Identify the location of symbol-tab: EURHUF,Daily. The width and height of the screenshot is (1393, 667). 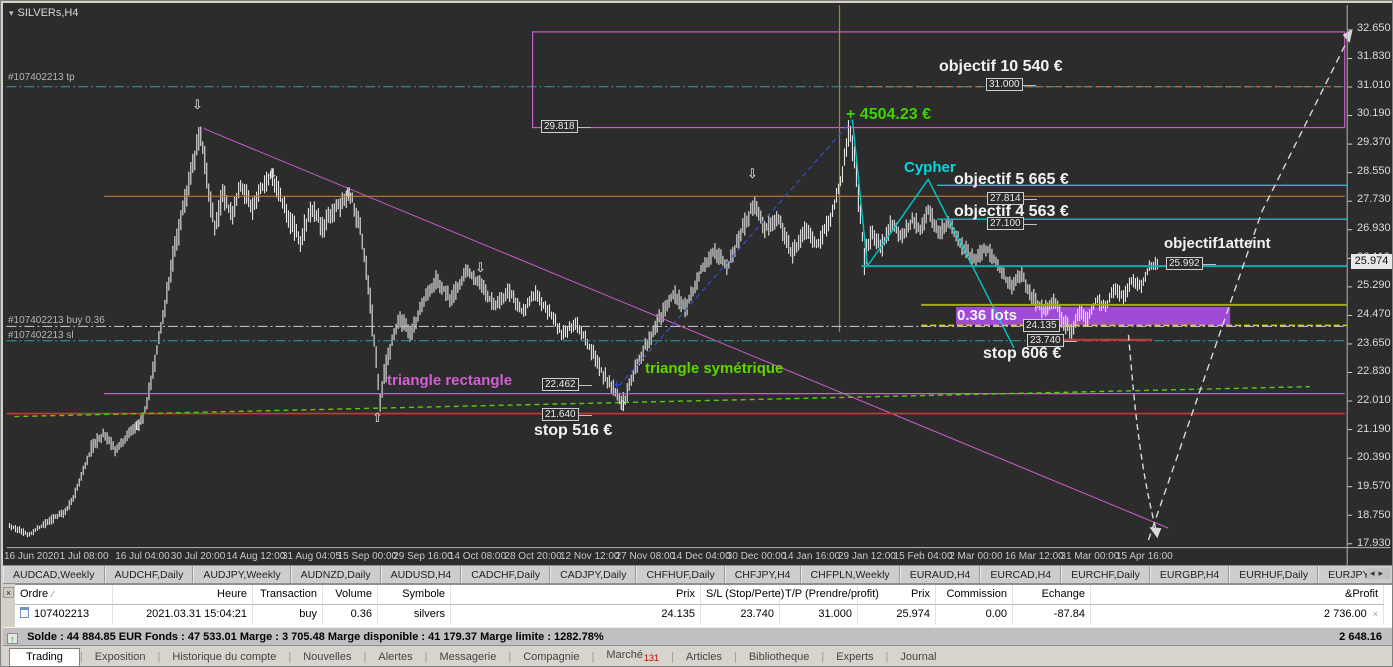
(1274, 574).